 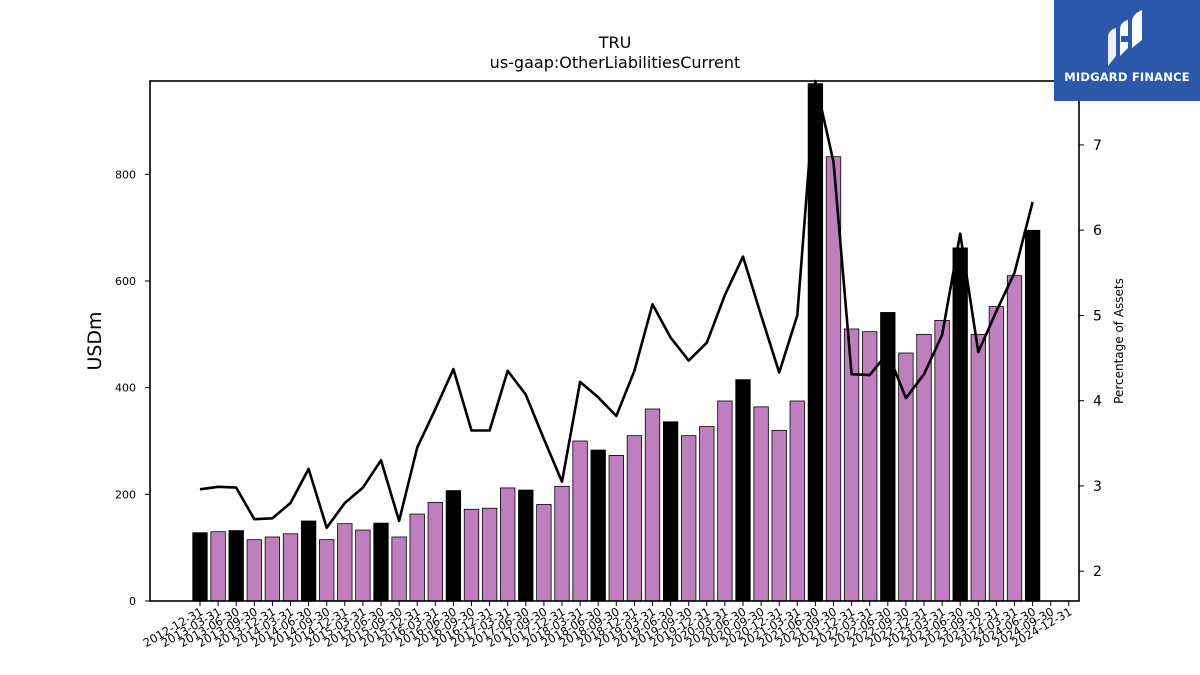 I want to click on midgard-finance-logo: MIDGARD FINANCE, so click(x=1127, y=50).